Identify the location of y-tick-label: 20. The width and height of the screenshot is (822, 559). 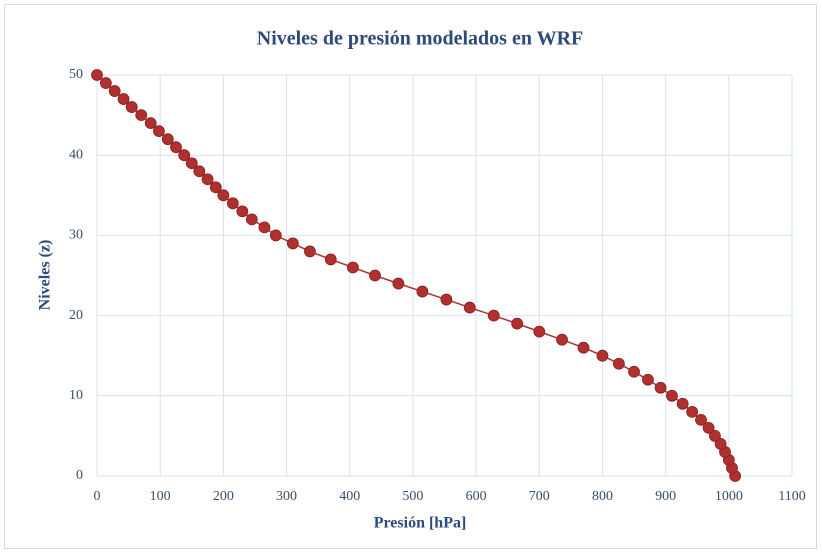
(76, 315).